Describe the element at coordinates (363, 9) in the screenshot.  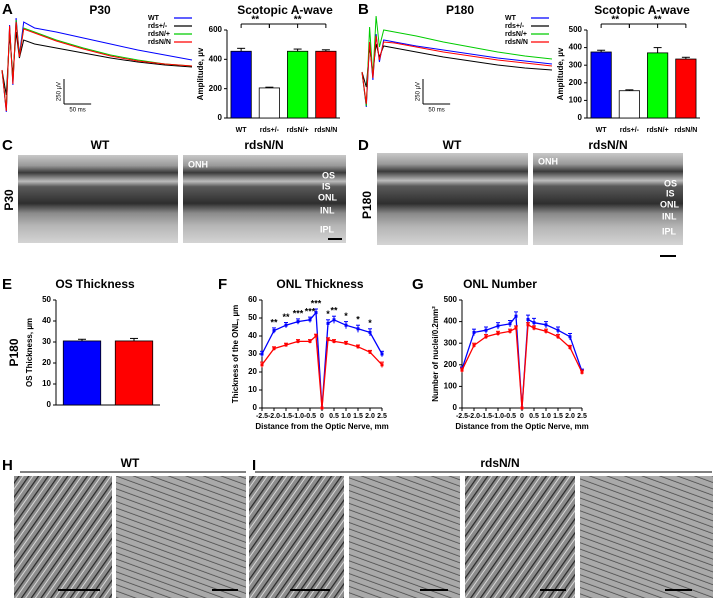
I see `panel-letter: B` at that location.